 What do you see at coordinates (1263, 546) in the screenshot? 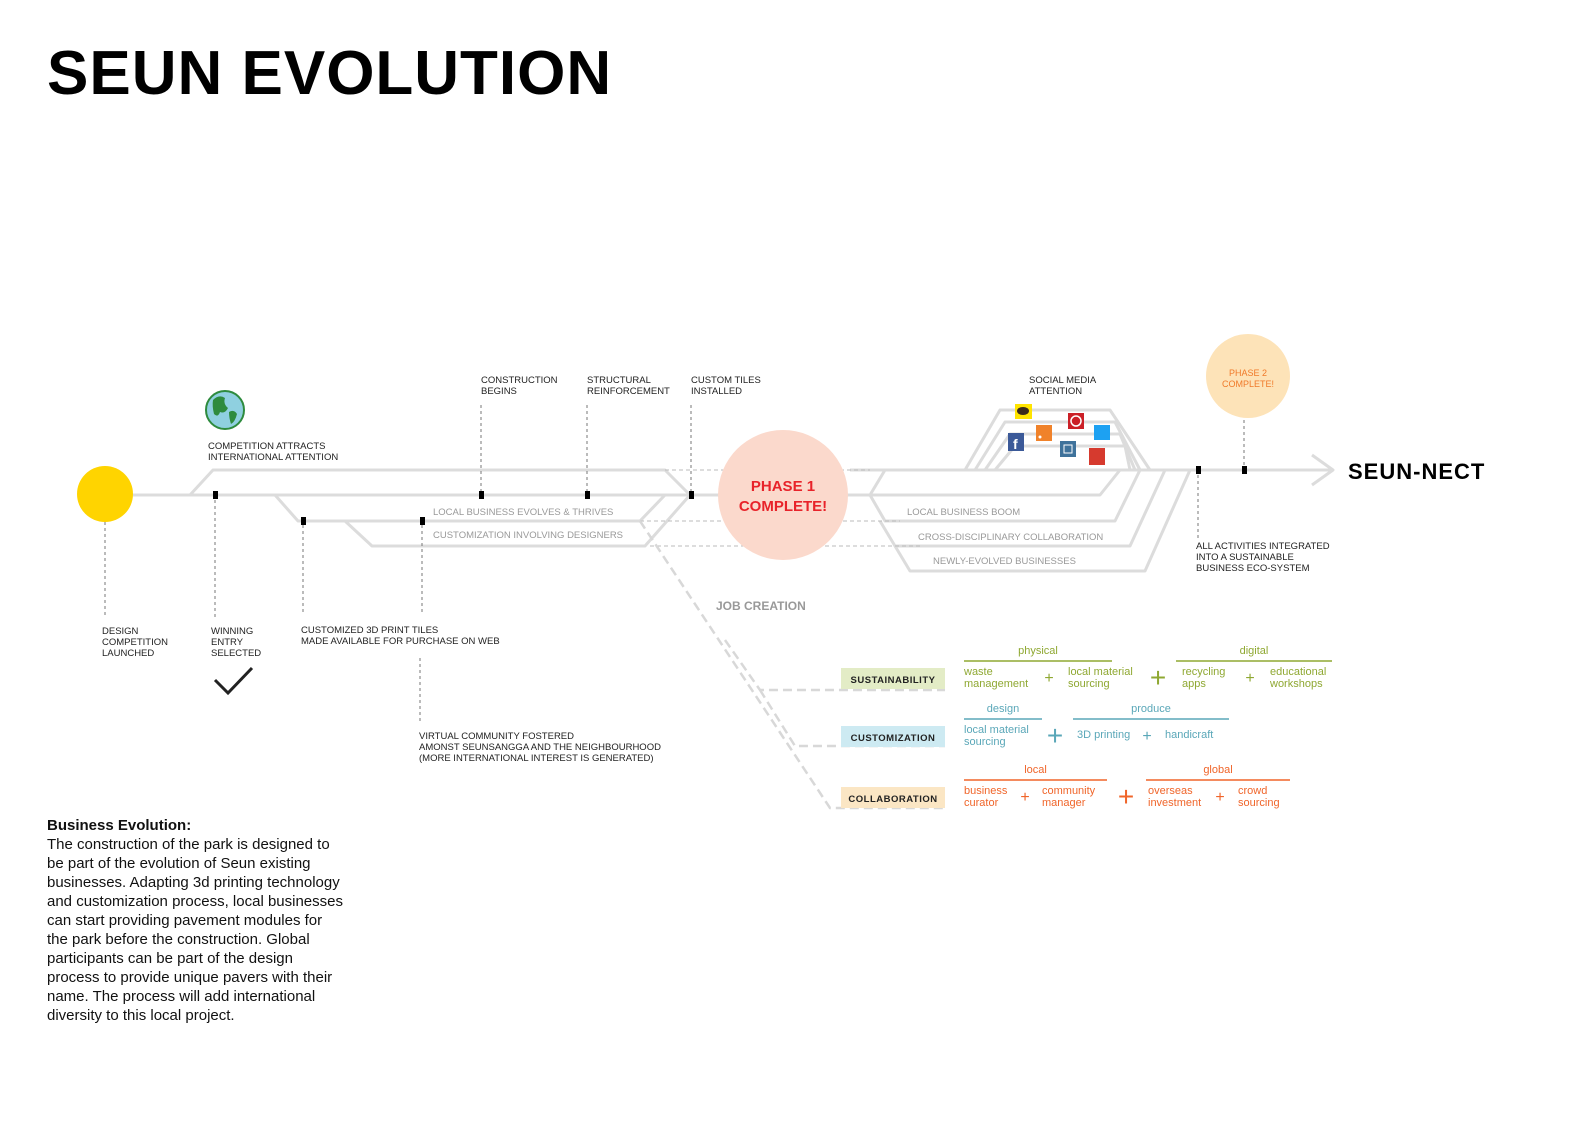
I see `milestone-all-integrated: ALL ACTIVITIES INTEGRATED` at bounding box center [1263, 546].